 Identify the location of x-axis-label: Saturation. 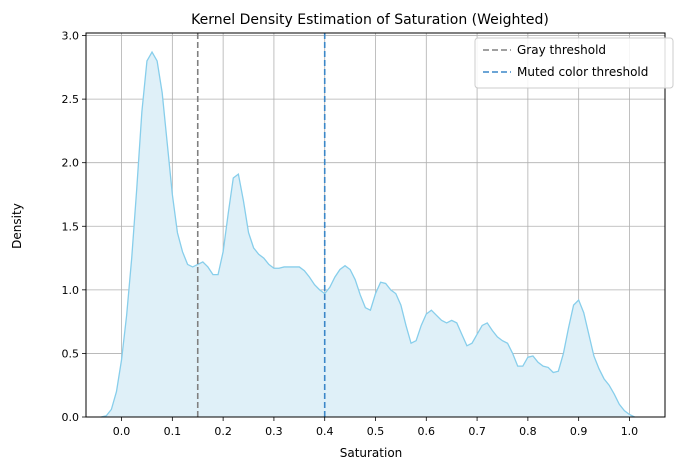
(371, 453).